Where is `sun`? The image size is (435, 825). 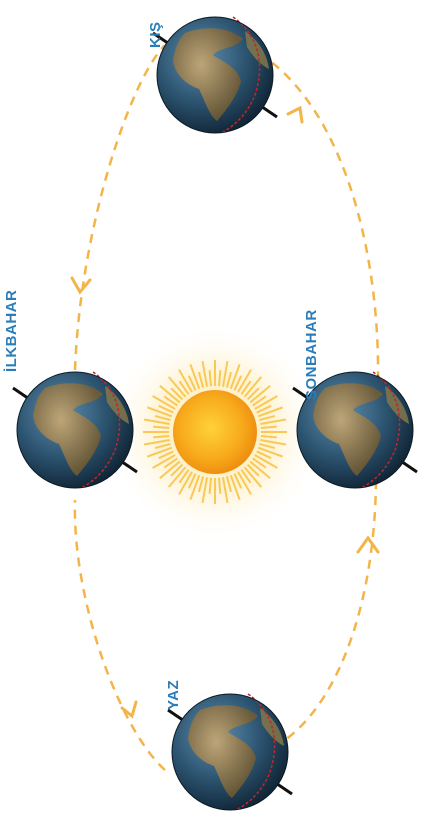 sun is located at coordinates (215, 432).